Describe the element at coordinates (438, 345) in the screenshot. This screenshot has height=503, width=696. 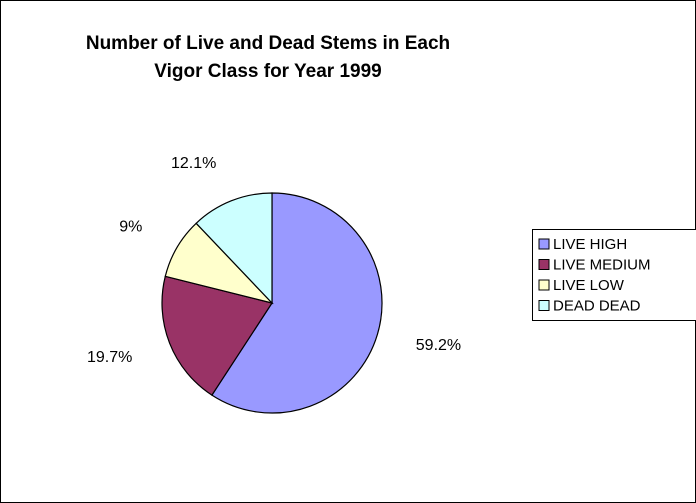
I see `data-label: 59.2%` at that location.